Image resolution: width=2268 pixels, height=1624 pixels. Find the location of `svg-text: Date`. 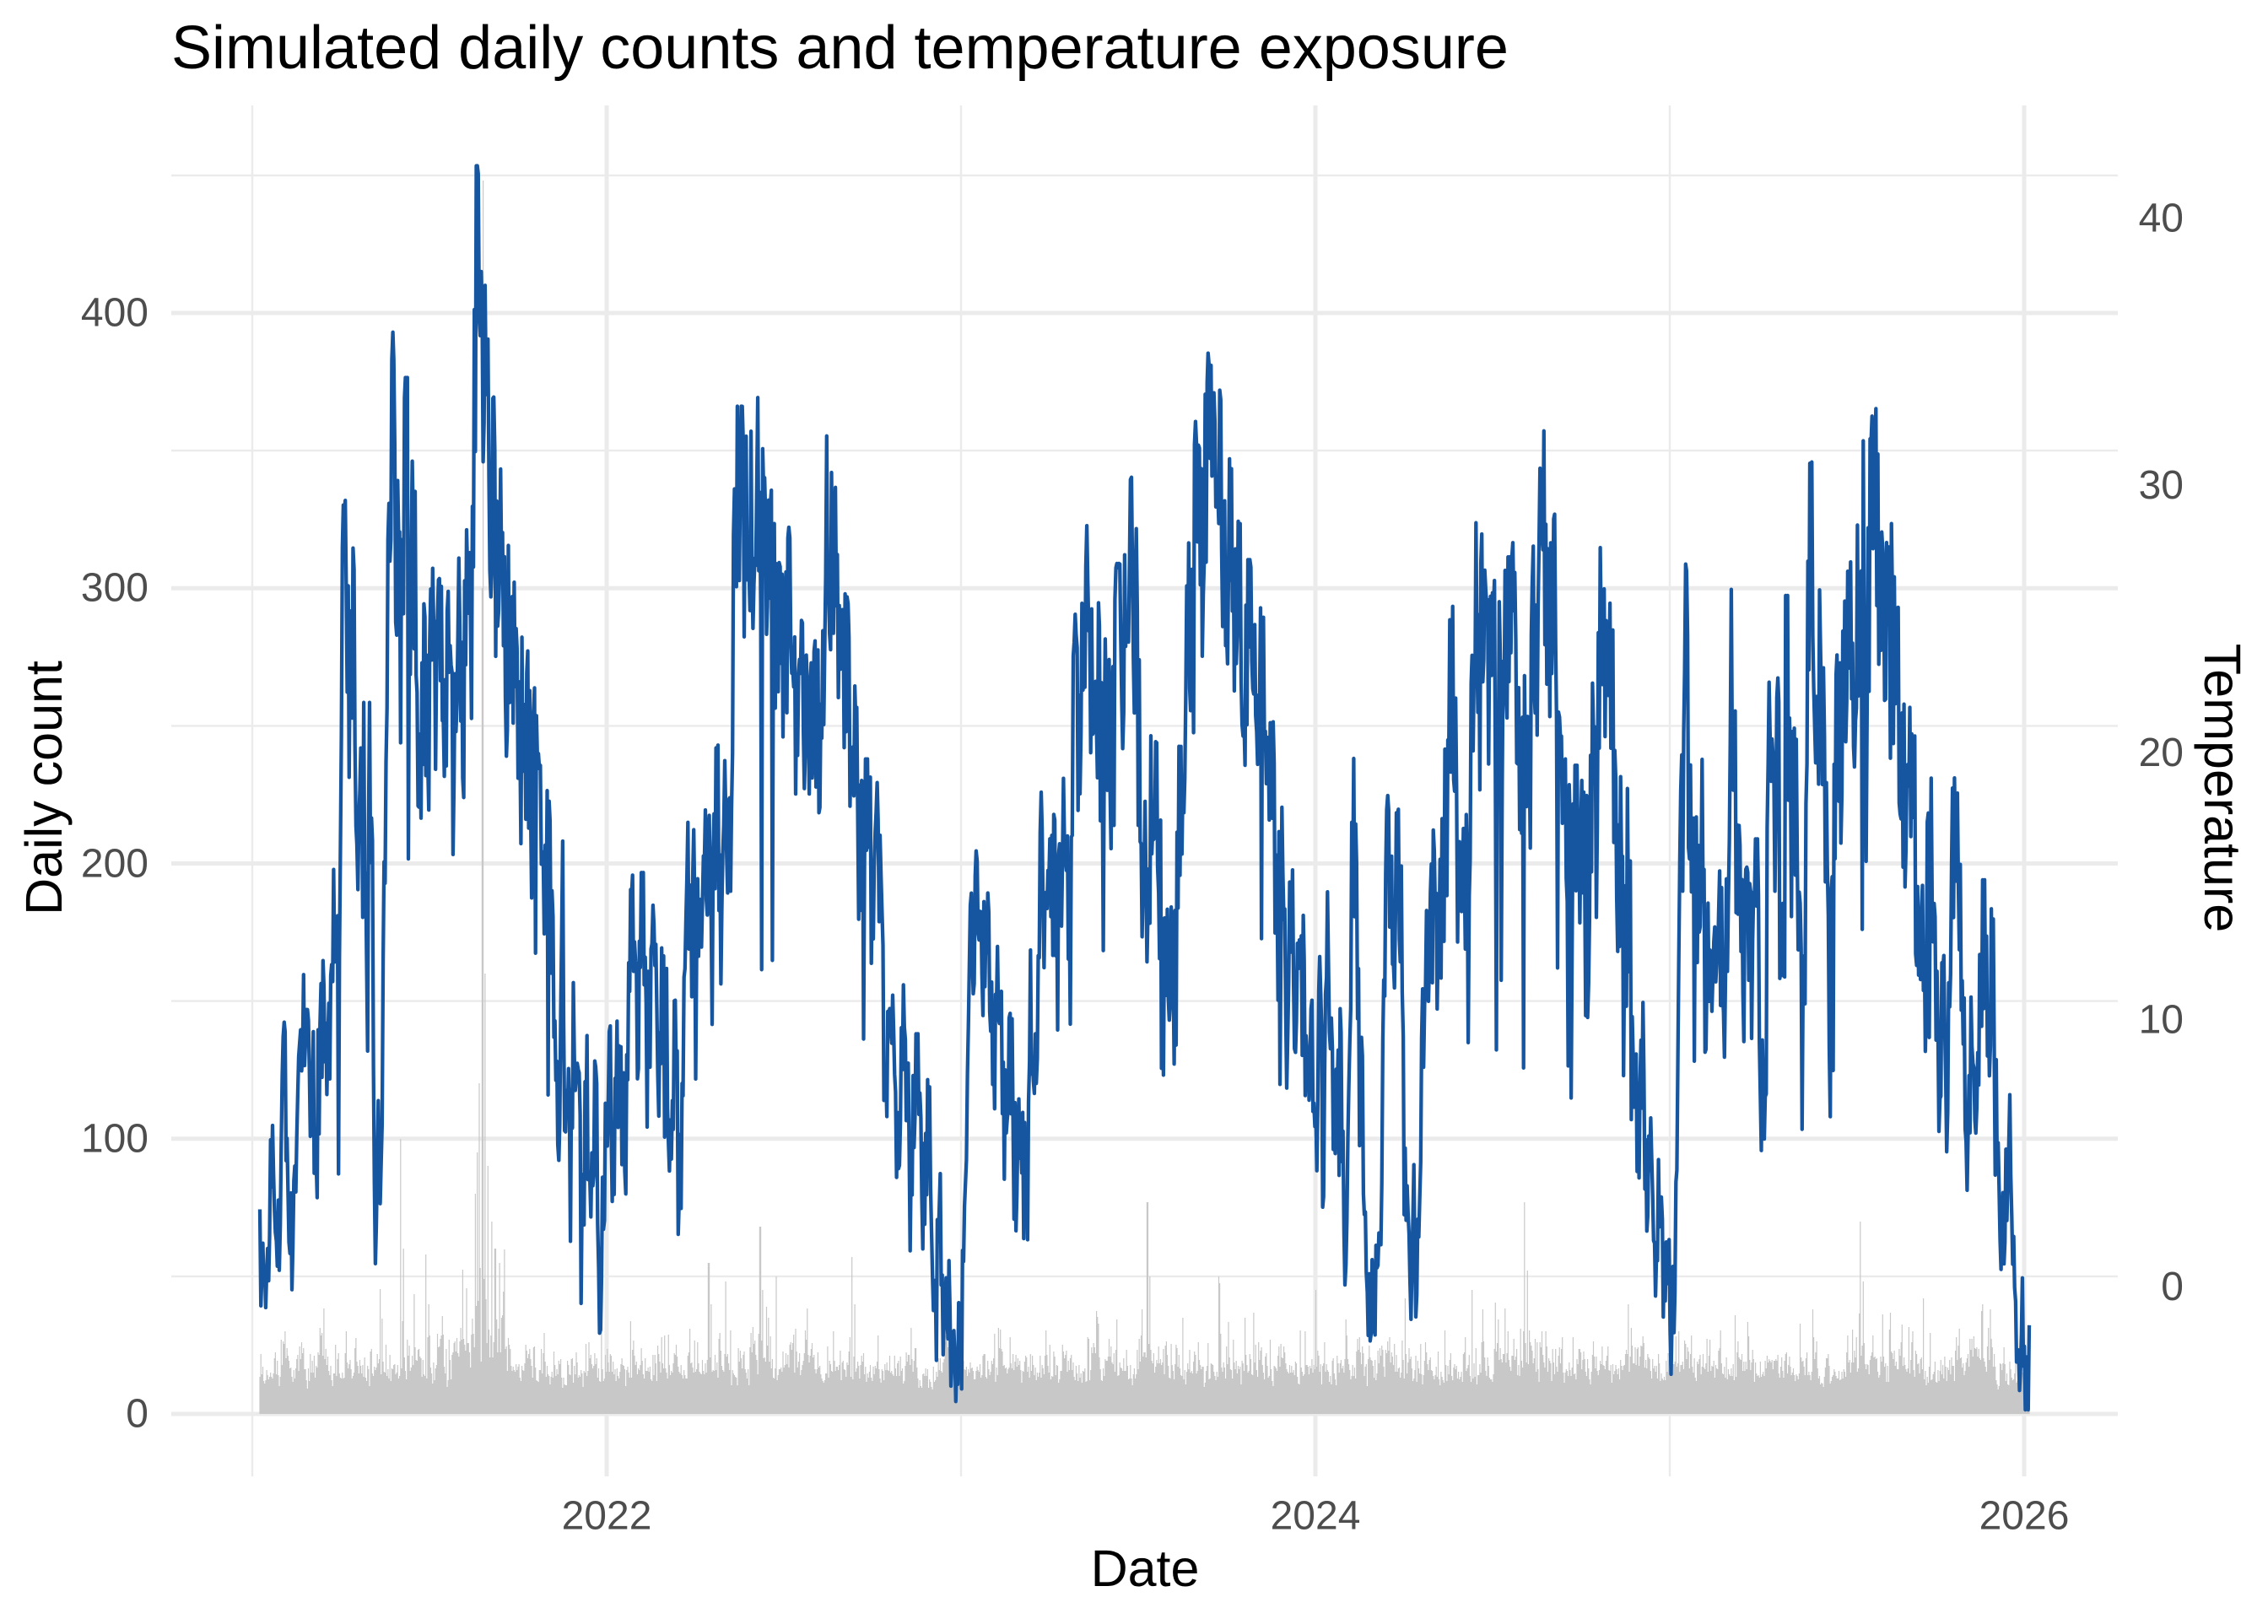

svg-text: Date is located at coordinates (1145, 1568).